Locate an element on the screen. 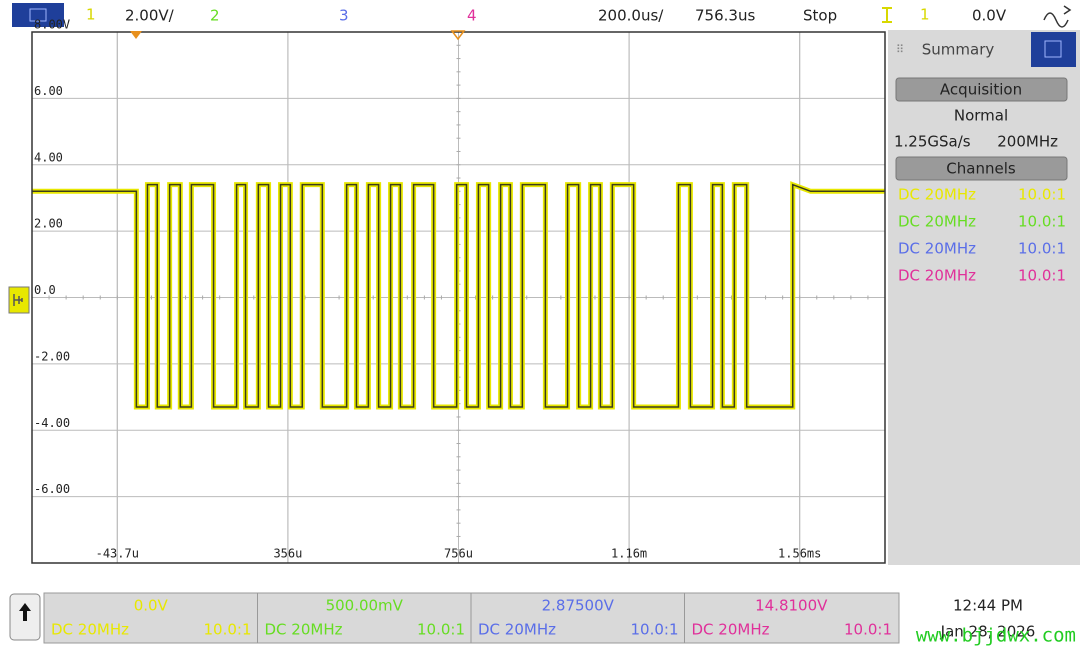 This screenshot has width=1080, height=652. channels-header is located at coordinates (981, 168).